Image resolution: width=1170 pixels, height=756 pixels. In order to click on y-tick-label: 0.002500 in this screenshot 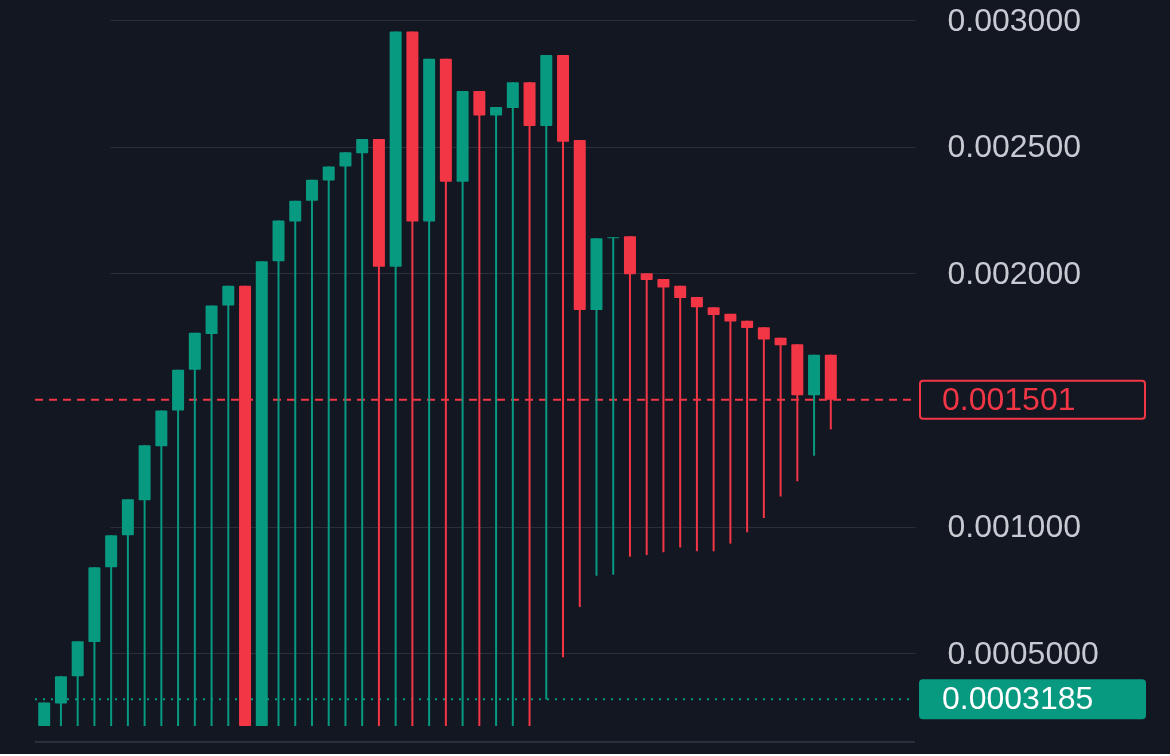, I will do `click(1014, 146)`.